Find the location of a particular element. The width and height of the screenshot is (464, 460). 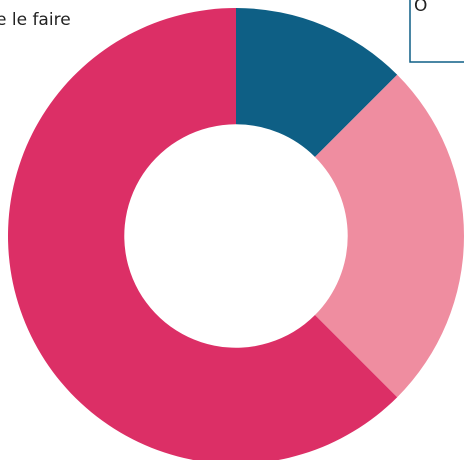

donut-segment is located at coordinates (317, 83).